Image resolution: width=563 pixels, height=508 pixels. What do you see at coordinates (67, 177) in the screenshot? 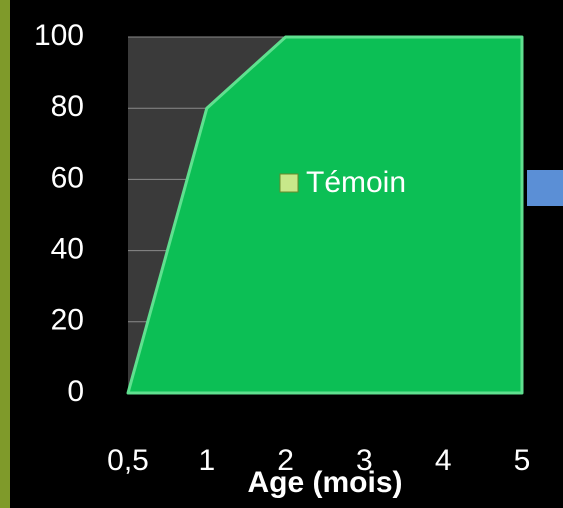
I see `y-tick-label: 60` at bounding box center [67, 177].